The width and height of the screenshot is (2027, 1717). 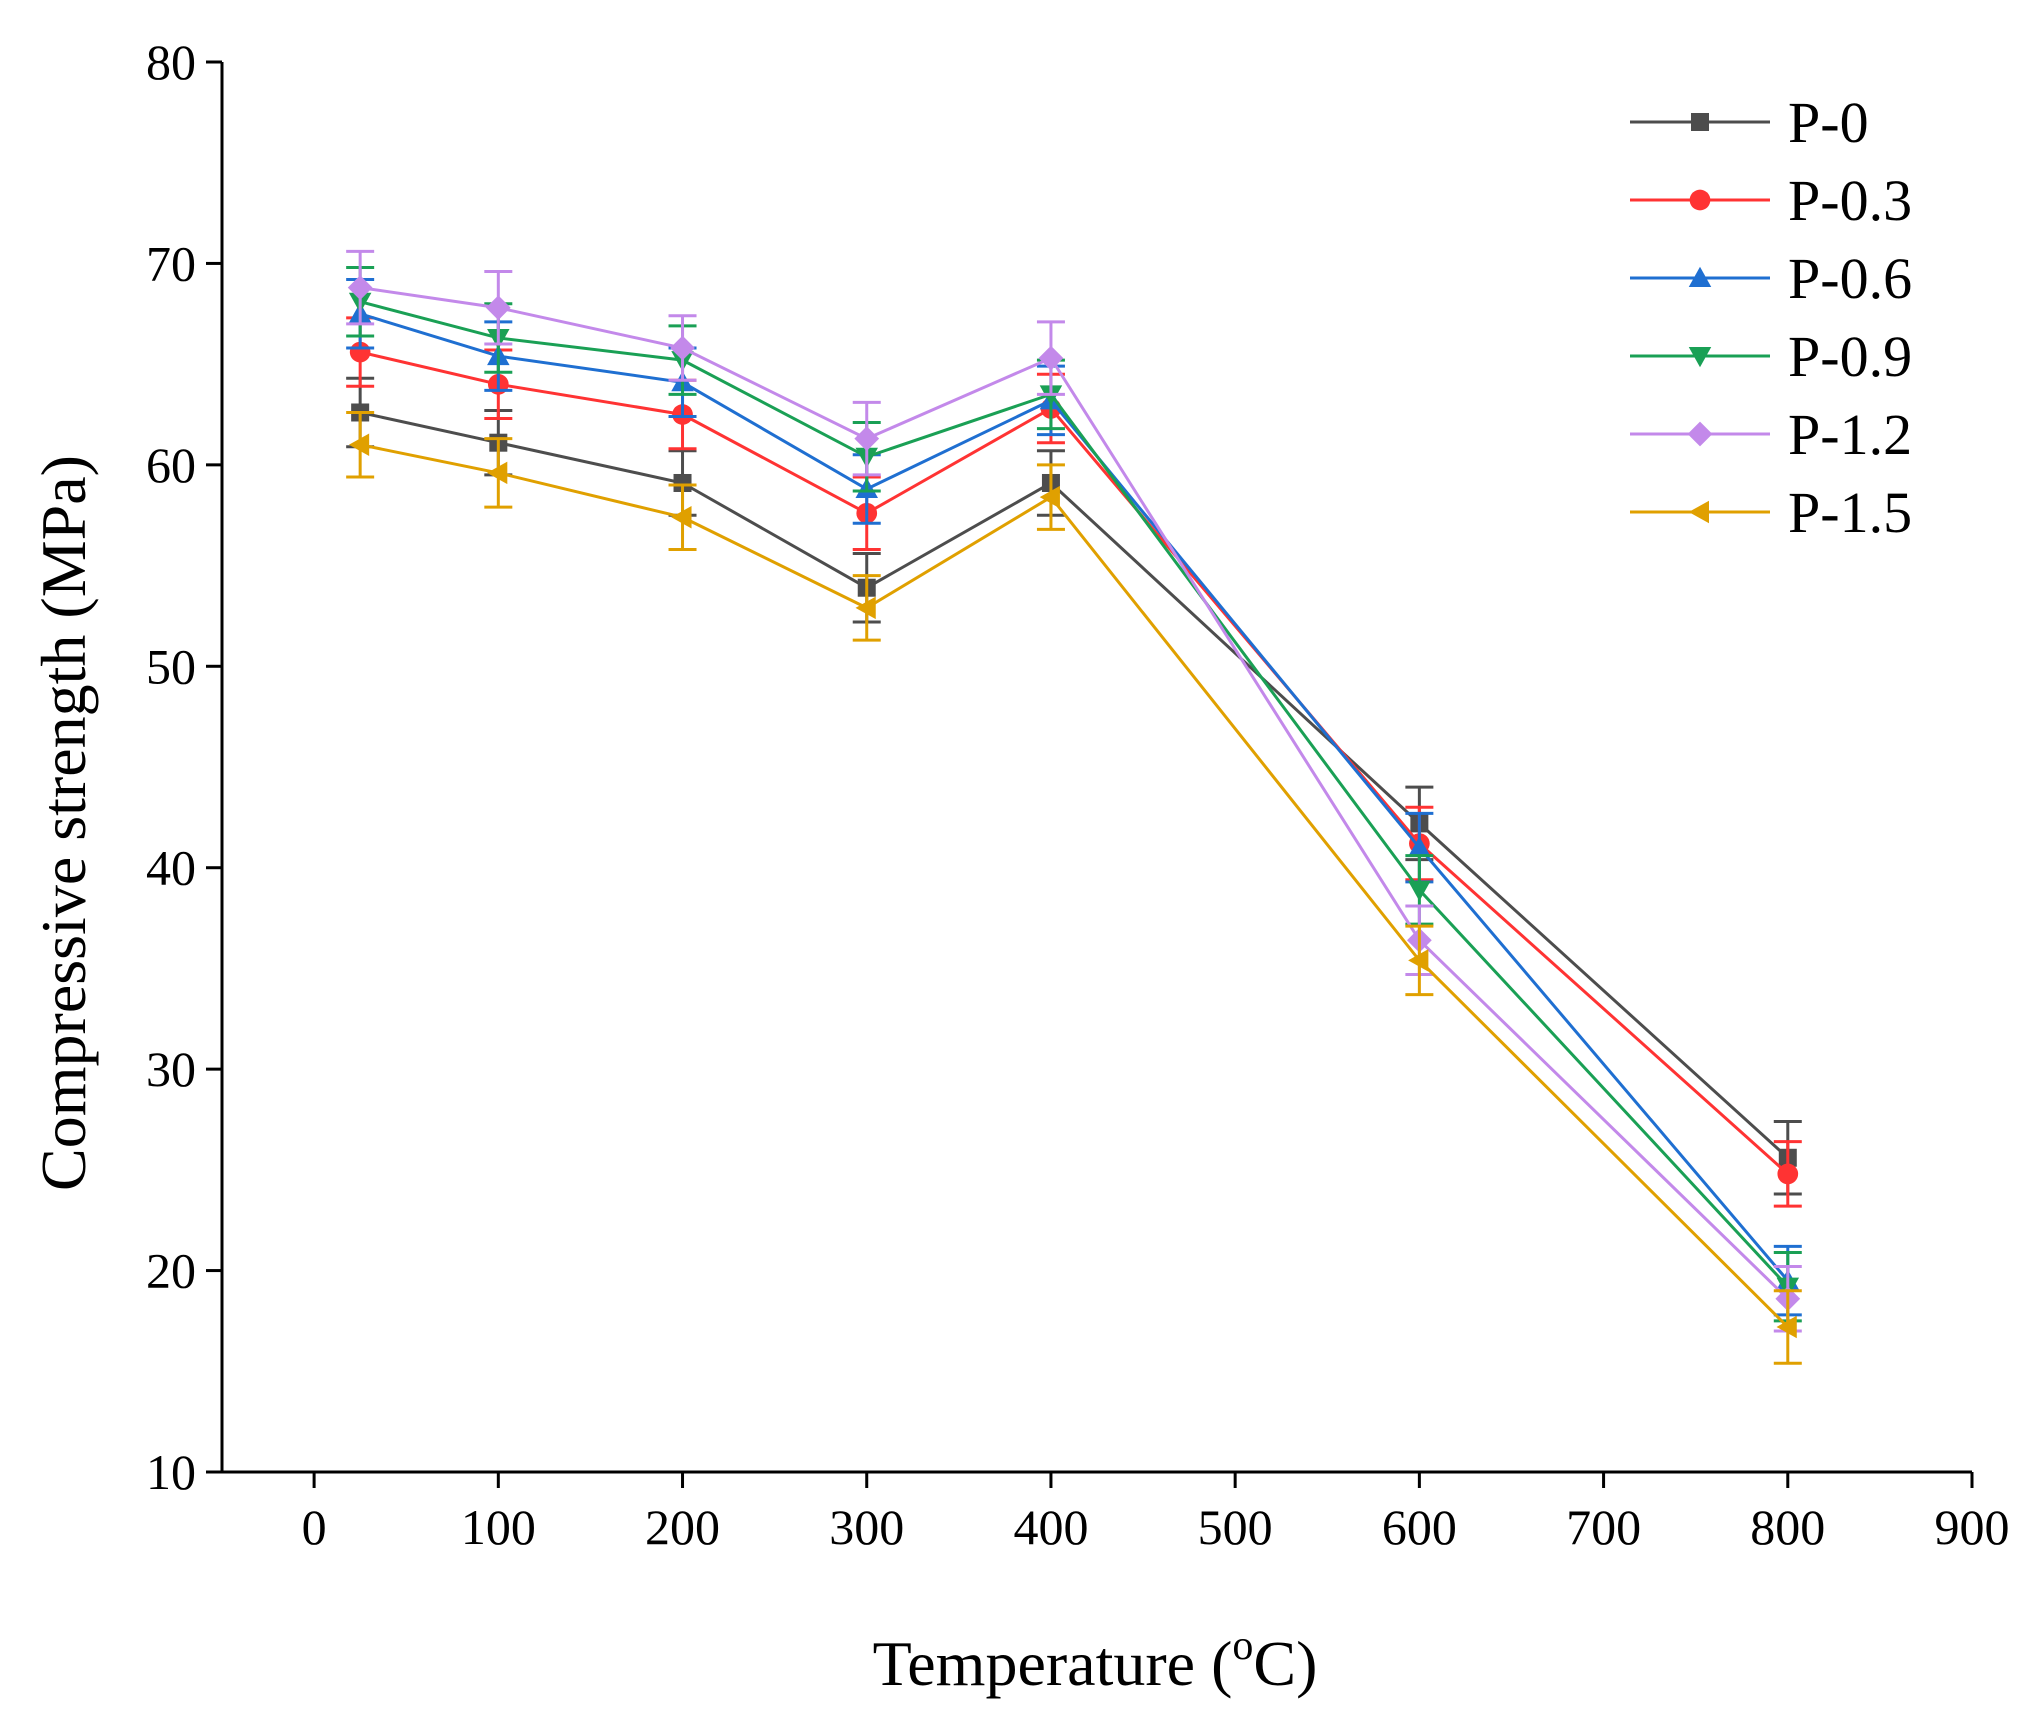 I want to click on x-tick-label: 100, so click(x=498, y=1527).